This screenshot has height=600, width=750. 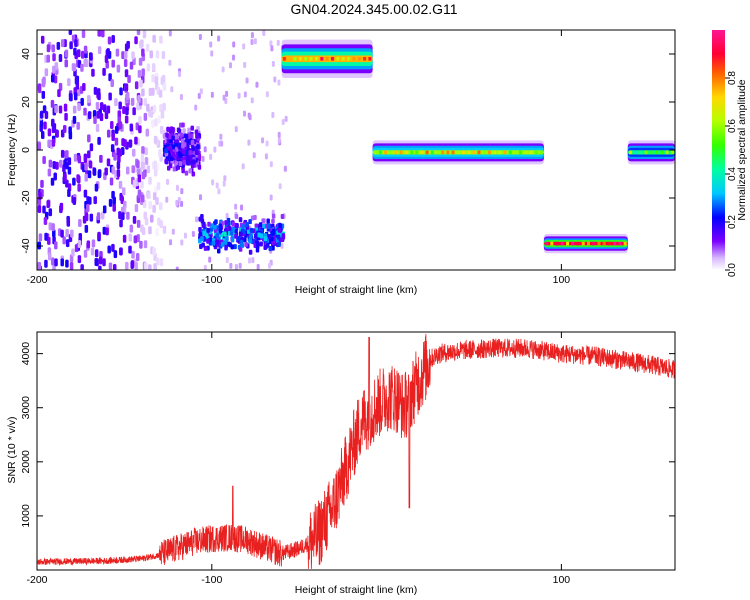 What do you see at coordinates (373, 9) in the screenshot?
I see `figure-title: GN04.2024.345.00.02.G11` at bounding box center [373, 9].